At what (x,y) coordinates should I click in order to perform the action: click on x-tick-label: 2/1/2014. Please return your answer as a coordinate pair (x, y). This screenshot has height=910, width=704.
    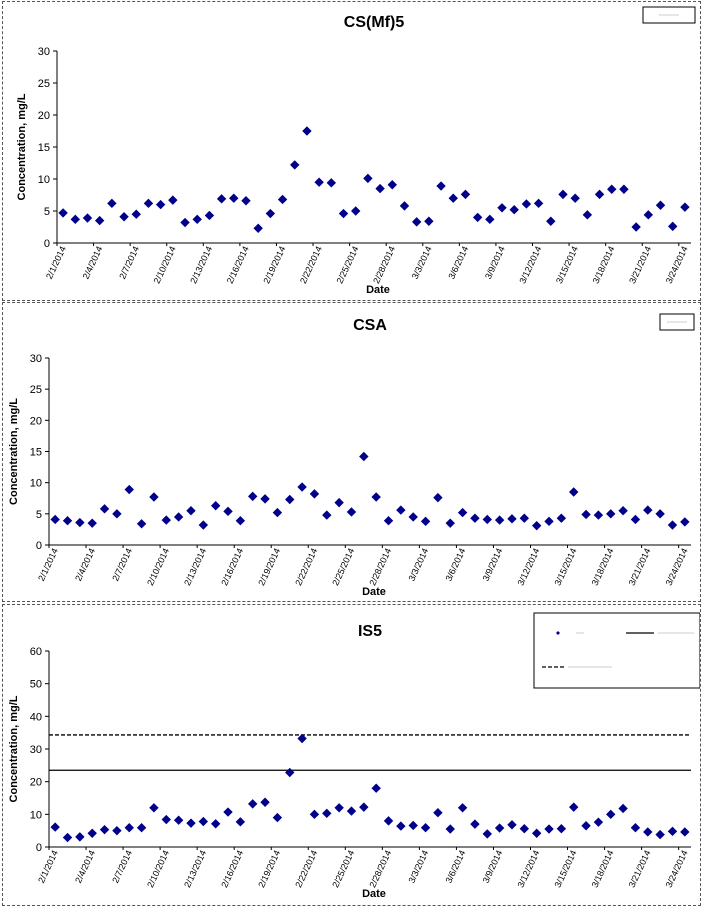
    Looking at the image, I should click on (48, 867).